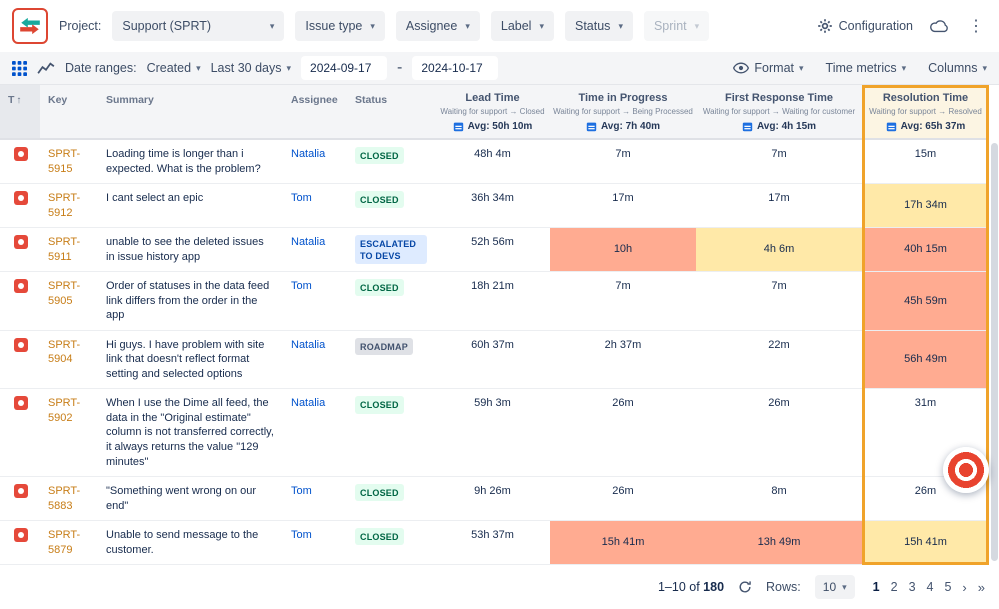 This screenshot has width=999, height=609. I want to click on column-header-key: Key, so click(69, 112).